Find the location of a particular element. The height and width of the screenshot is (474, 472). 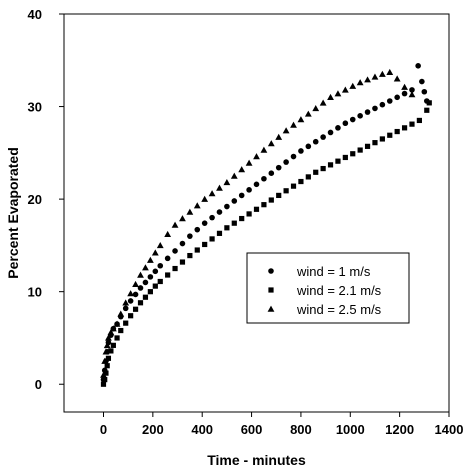

x-axis: 0 200 400 600 800 1000 1200 1400 is located at coordinates (281, 424).